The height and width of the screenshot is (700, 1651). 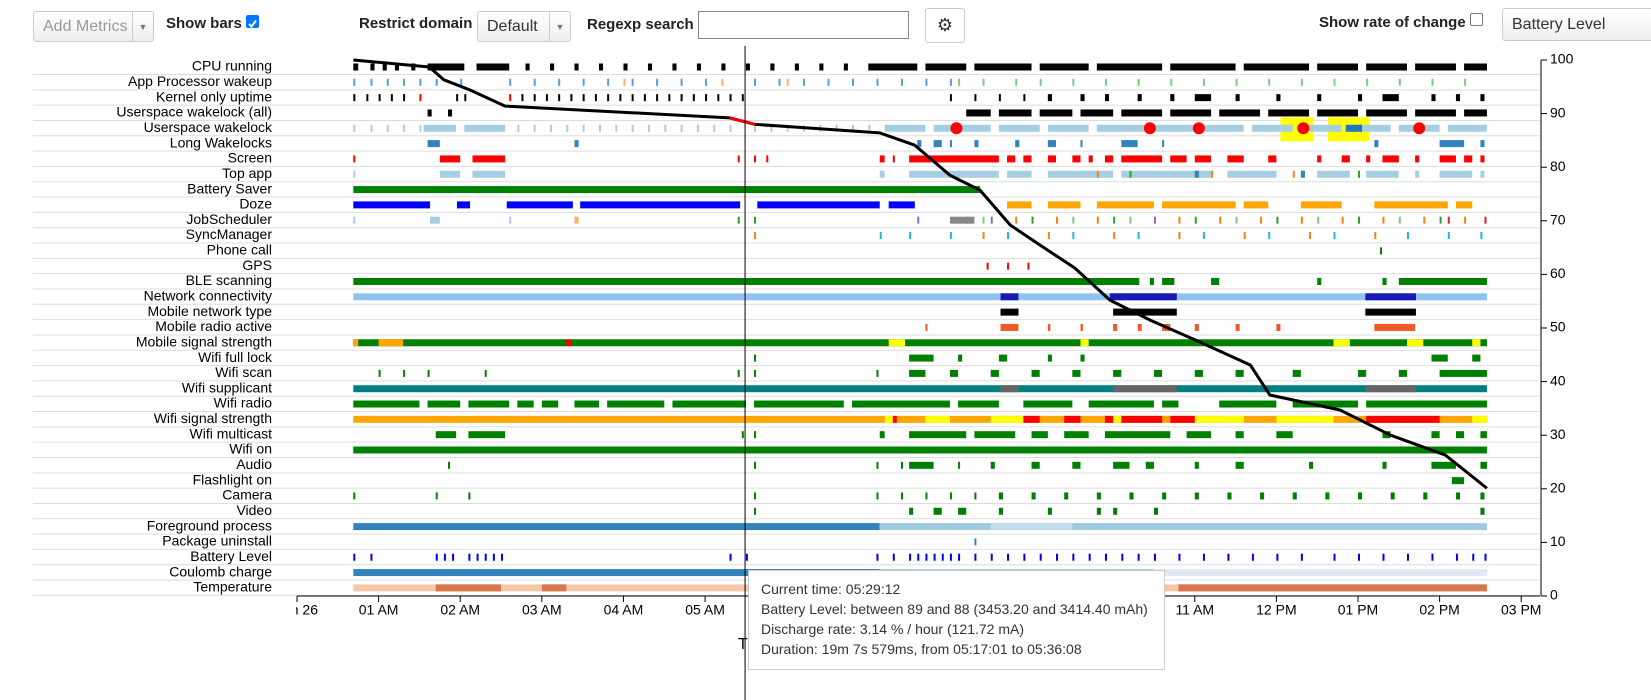 I want to click on metric-select: Battery Level, so click(x=1576, y=24).